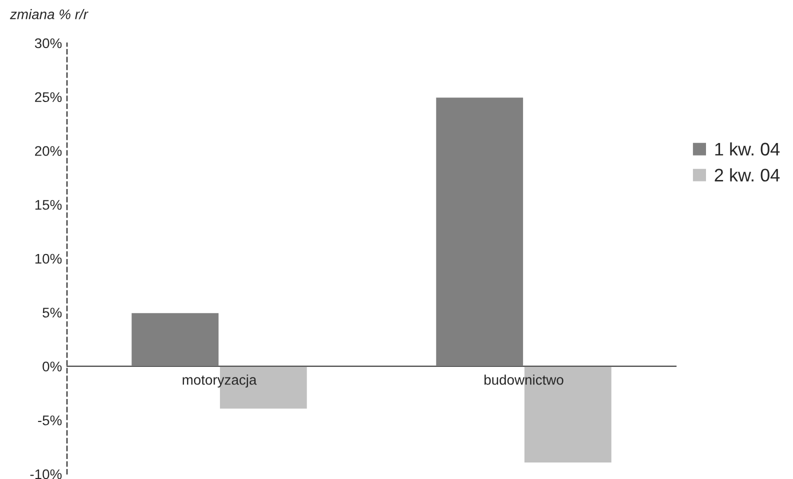 The image size is (793, 479). What do you see at coordinates (48, 205) in the screenshot?
I see `y-tick-label: 15%` at bounding box center [48, 205].